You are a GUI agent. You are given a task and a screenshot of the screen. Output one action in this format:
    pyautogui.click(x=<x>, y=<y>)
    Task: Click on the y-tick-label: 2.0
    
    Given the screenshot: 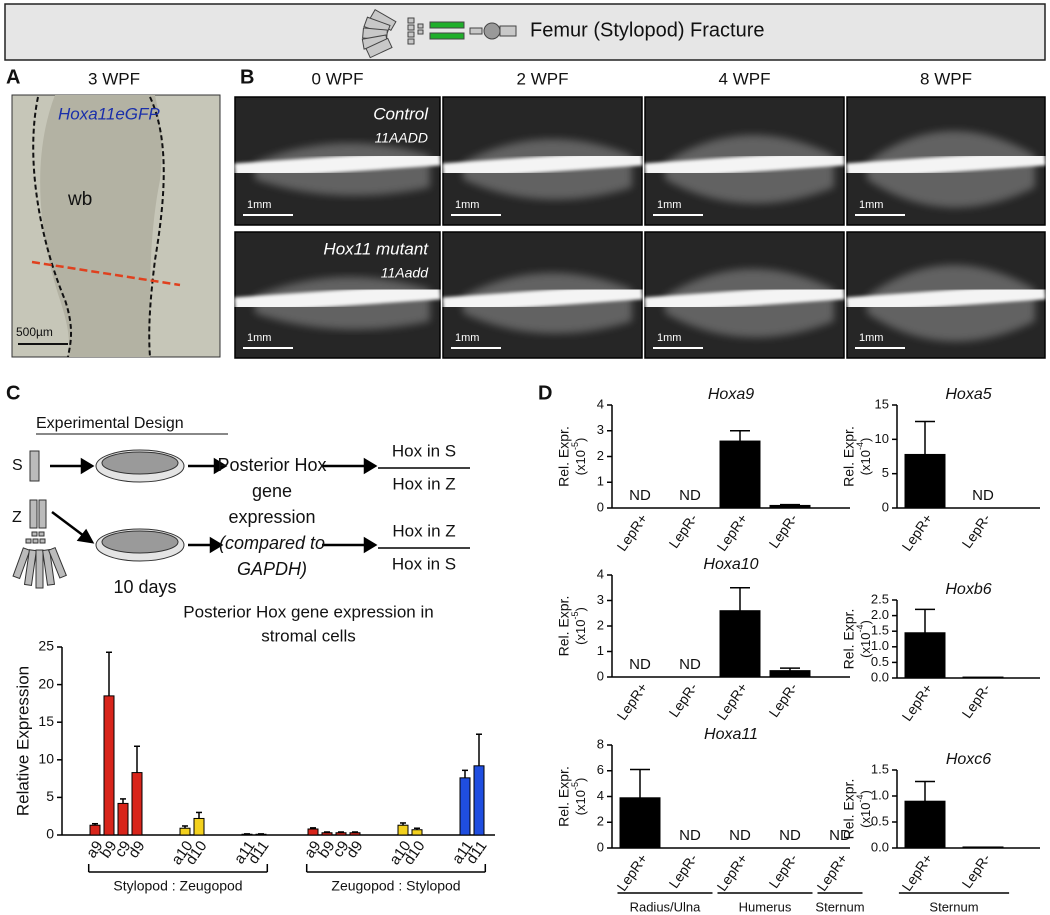 What is the action you would take?
    pyautogui.click(x=880, y=614)
    